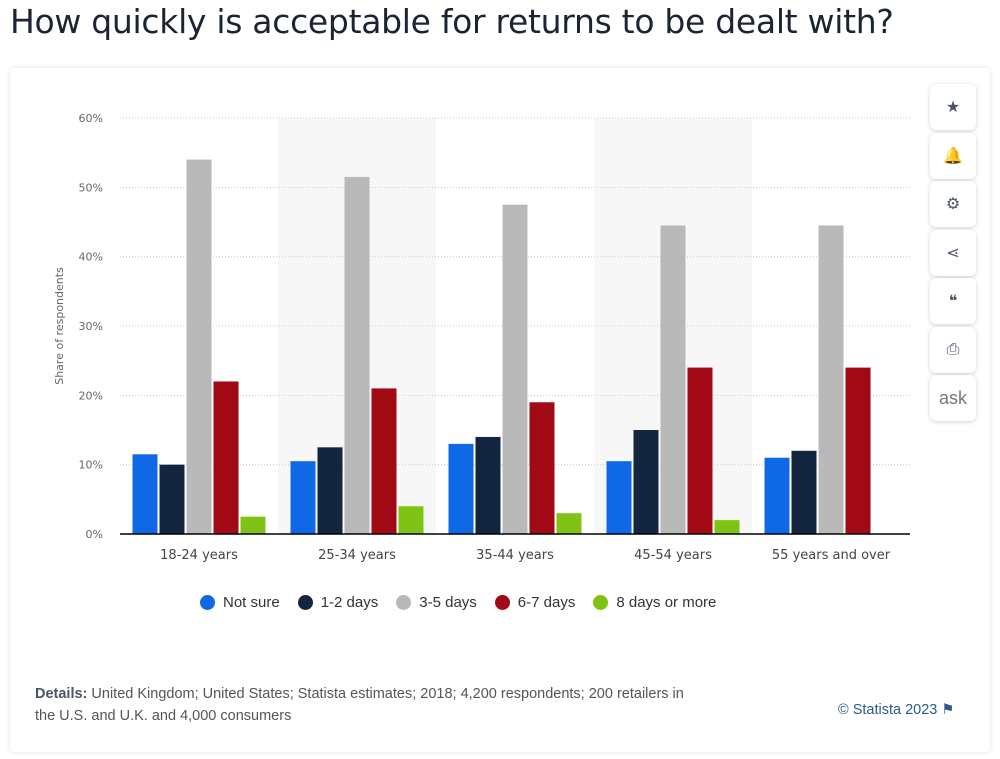  What do you see at coordinates (666, 602) in the screenshot?
I see `legend-label: 8 days or more` at bounding box center [666, 602].